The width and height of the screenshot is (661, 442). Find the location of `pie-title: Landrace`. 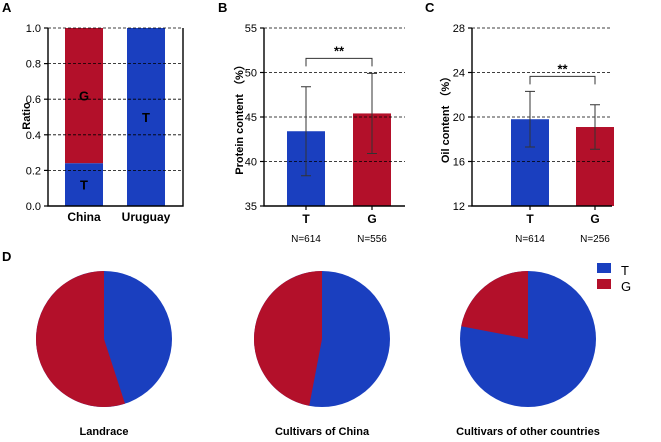

pie-title: Landrace is located at coordinates (104, 432).